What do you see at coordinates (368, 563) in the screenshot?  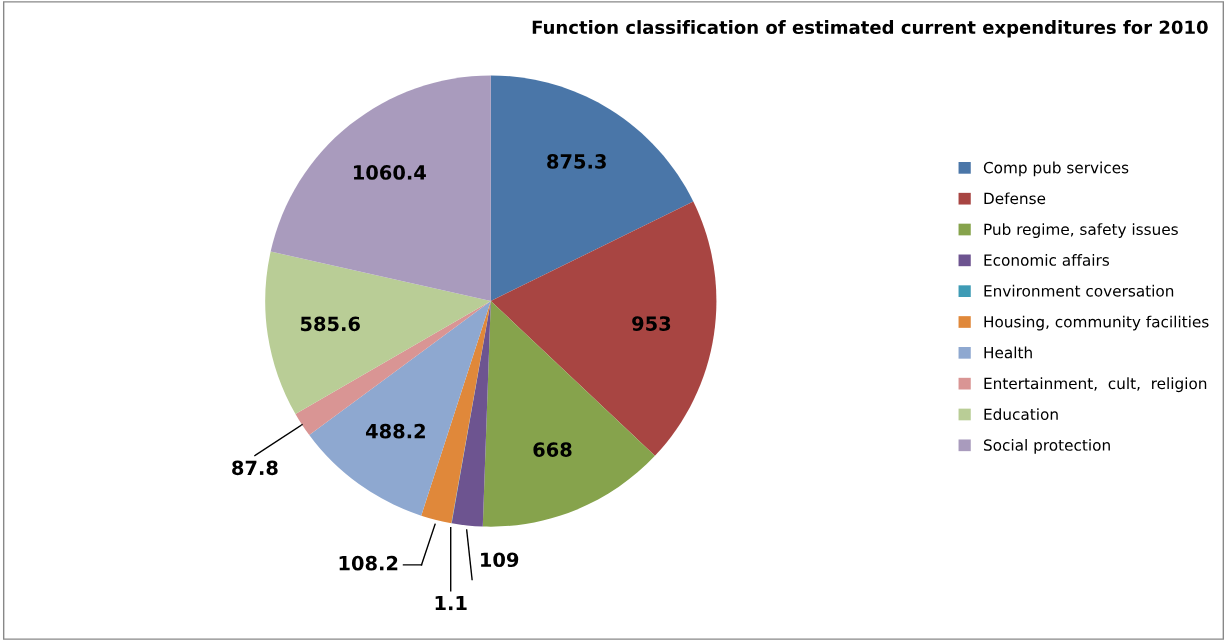 I see `data-label: 108.2` at bounding box center [368, 563].